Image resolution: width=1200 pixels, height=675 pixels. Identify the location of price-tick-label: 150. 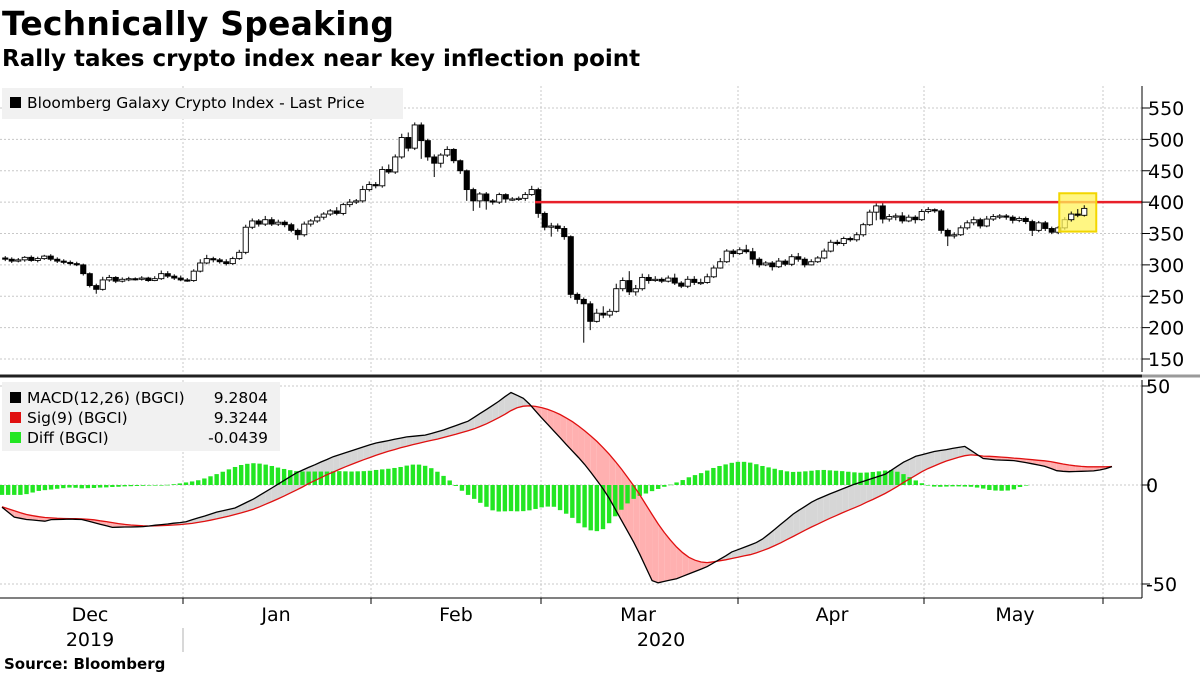
(1166, 360).